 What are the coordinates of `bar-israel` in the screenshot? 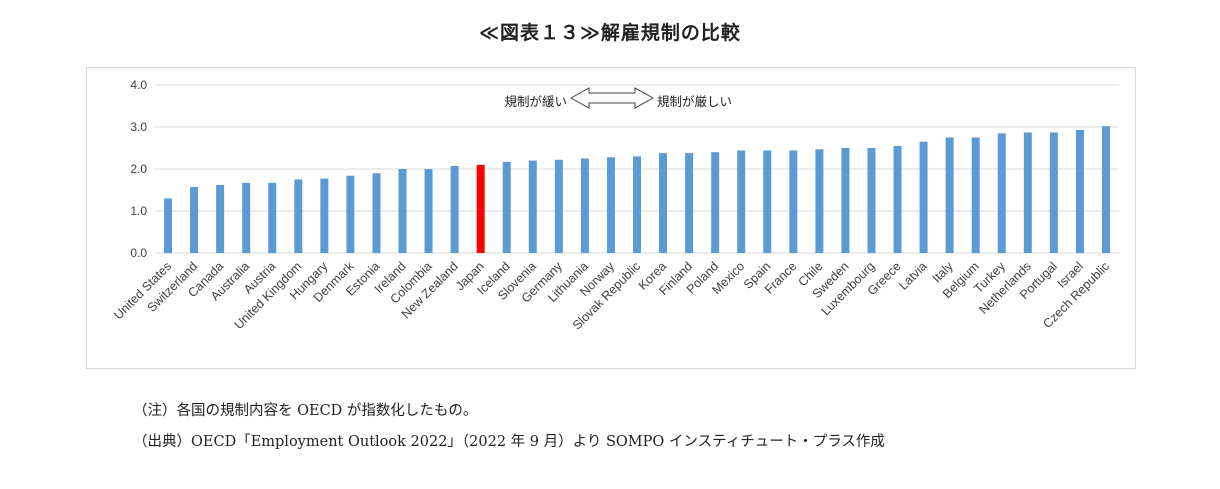 It's located at (1079, 191).